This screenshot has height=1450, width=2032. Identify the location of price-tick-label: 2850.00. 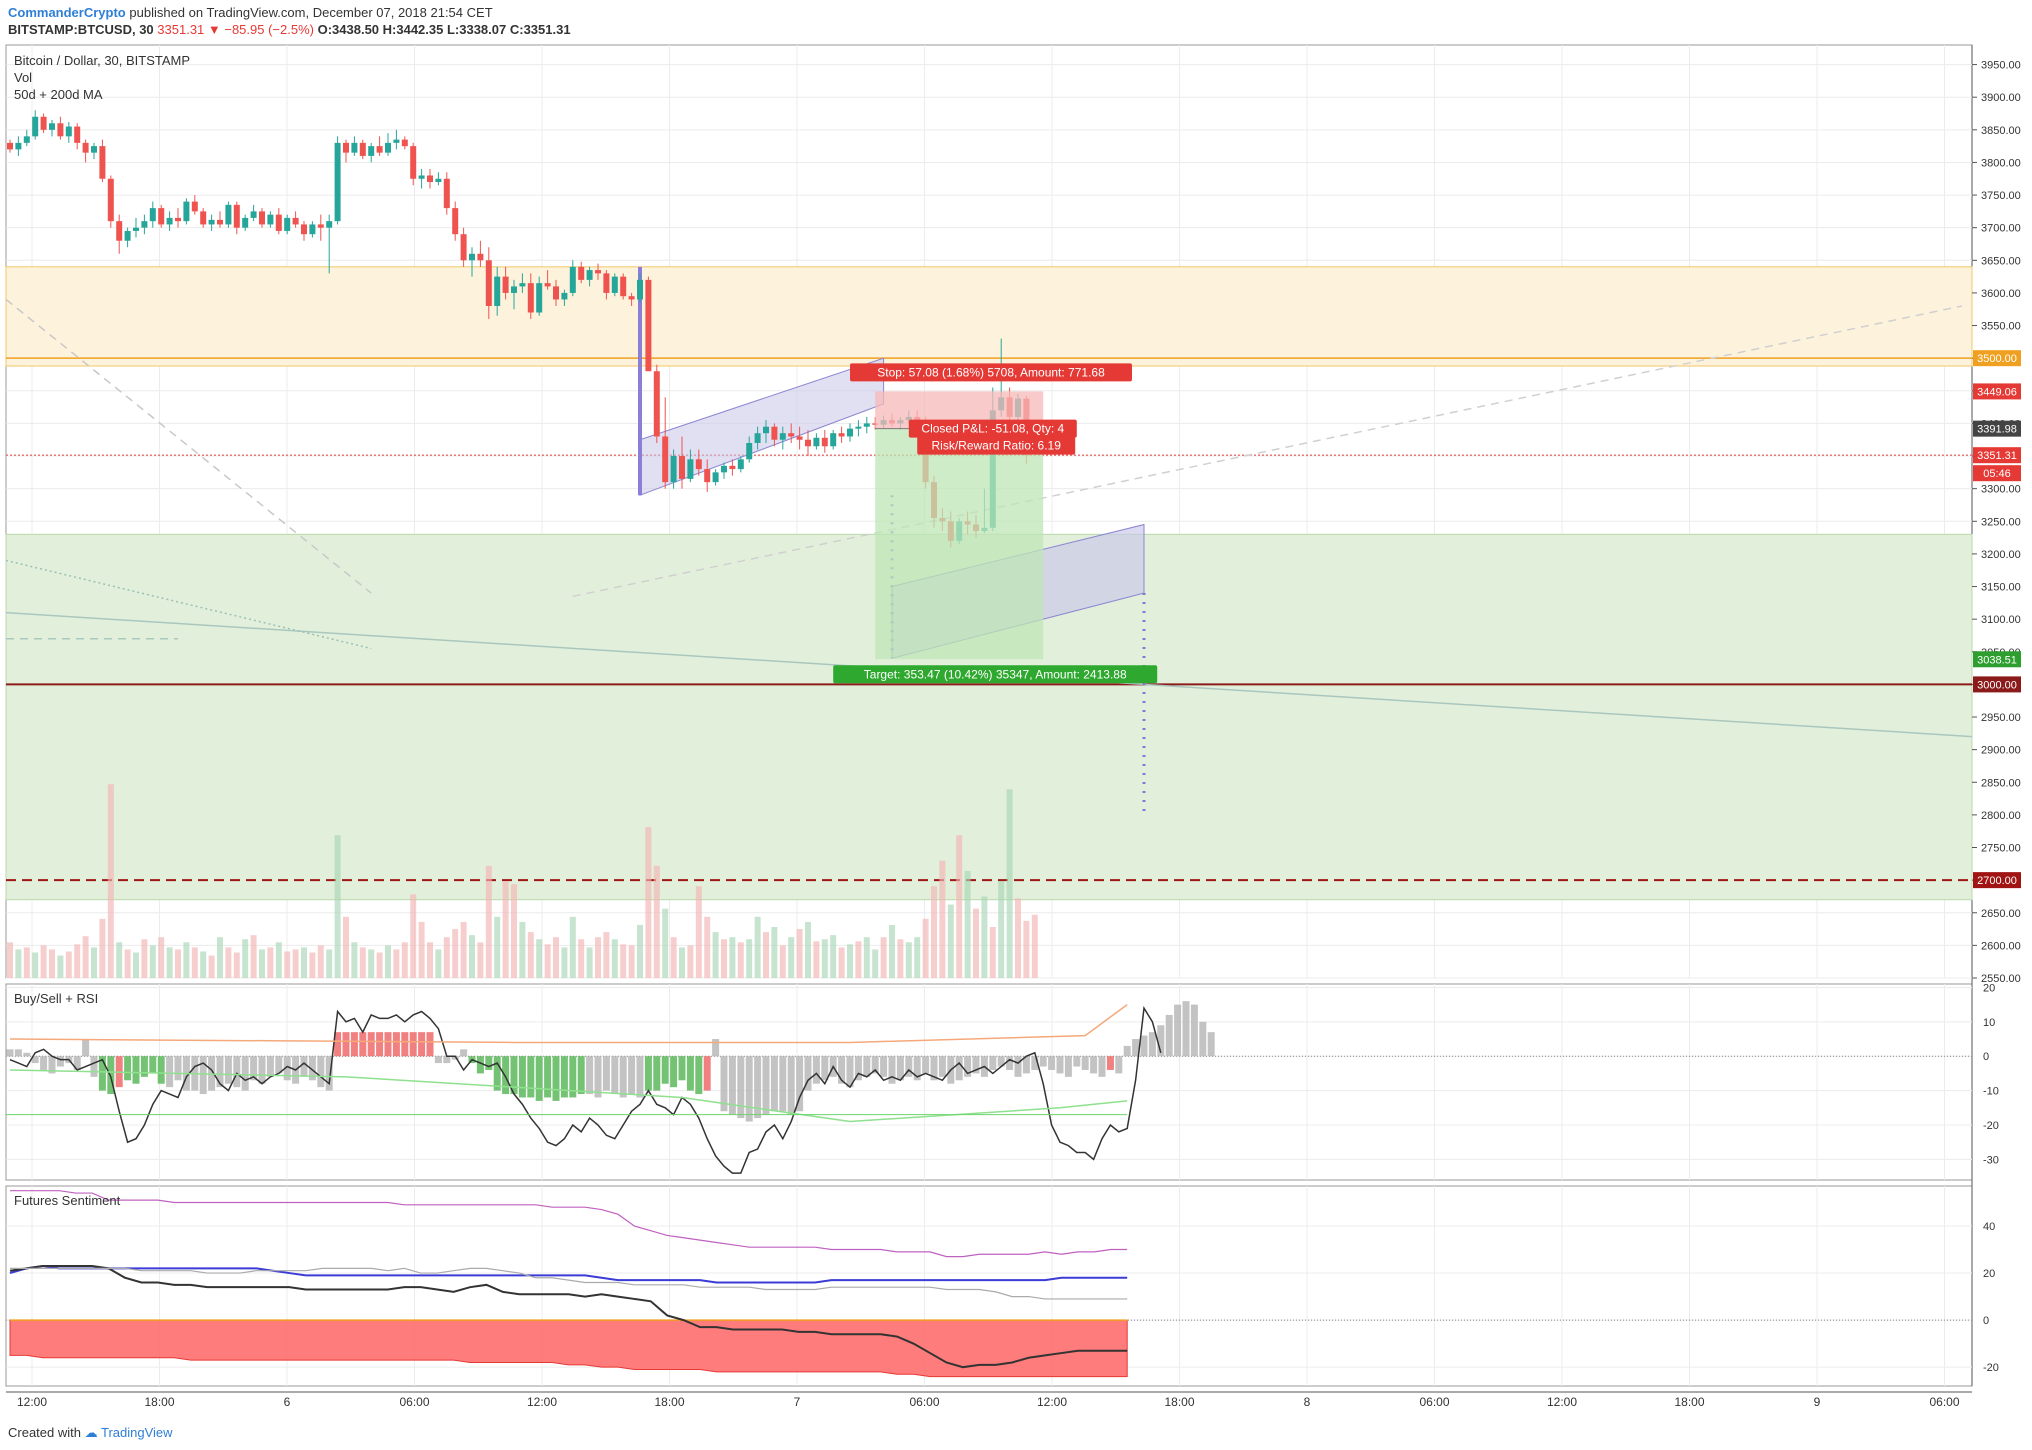
(2001, 783).